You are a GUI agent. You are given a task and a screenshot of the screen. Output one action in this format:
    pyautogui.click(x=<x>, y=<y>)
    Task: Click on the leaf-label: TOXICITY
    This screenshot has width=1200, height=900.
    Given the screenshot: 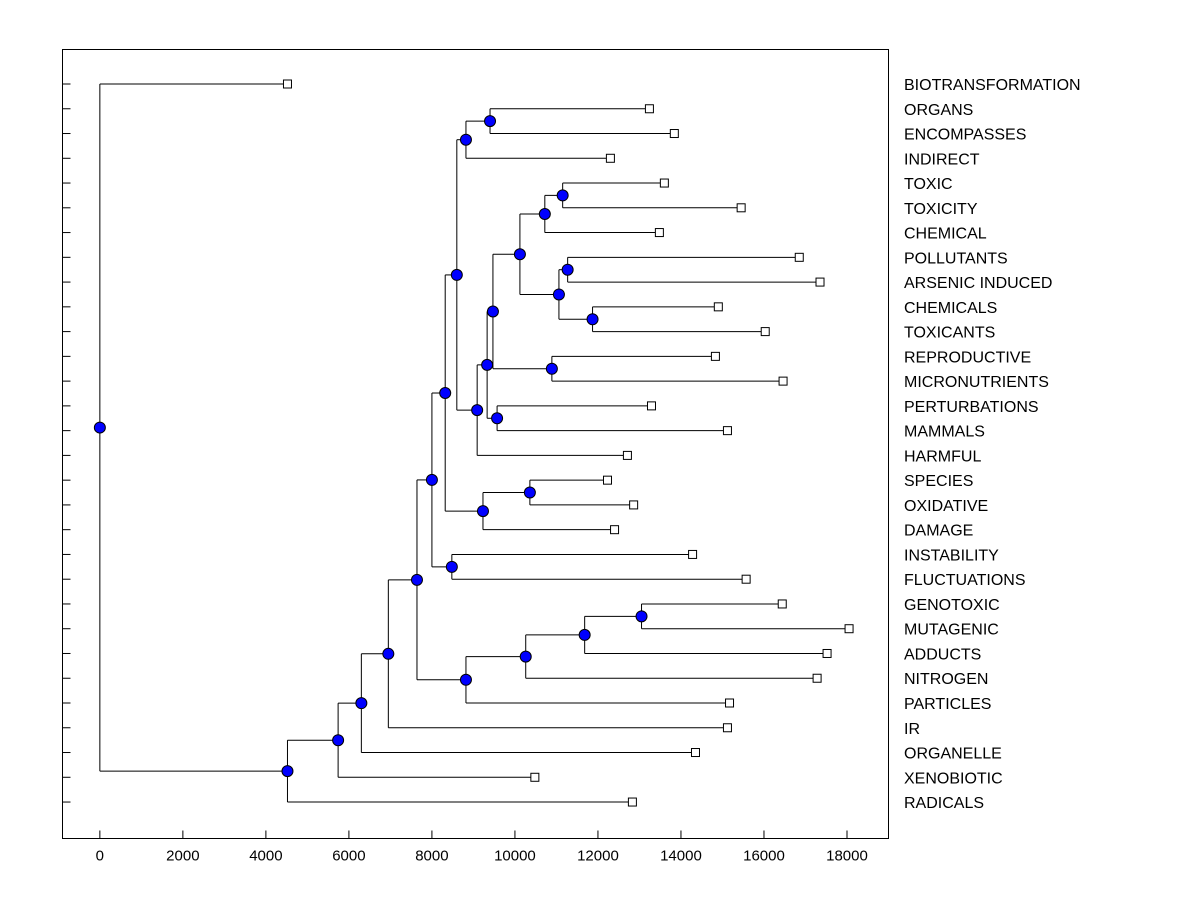 What is the action you would take?
    pyautogui.click(x=941, y=209)
    